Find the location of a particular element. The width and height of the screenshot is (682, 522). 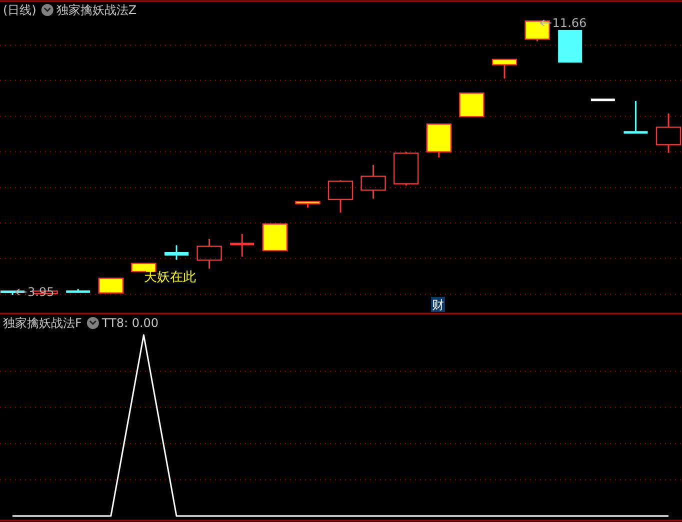

annotation: 天妖在此 is located at coordinates (170, 277).